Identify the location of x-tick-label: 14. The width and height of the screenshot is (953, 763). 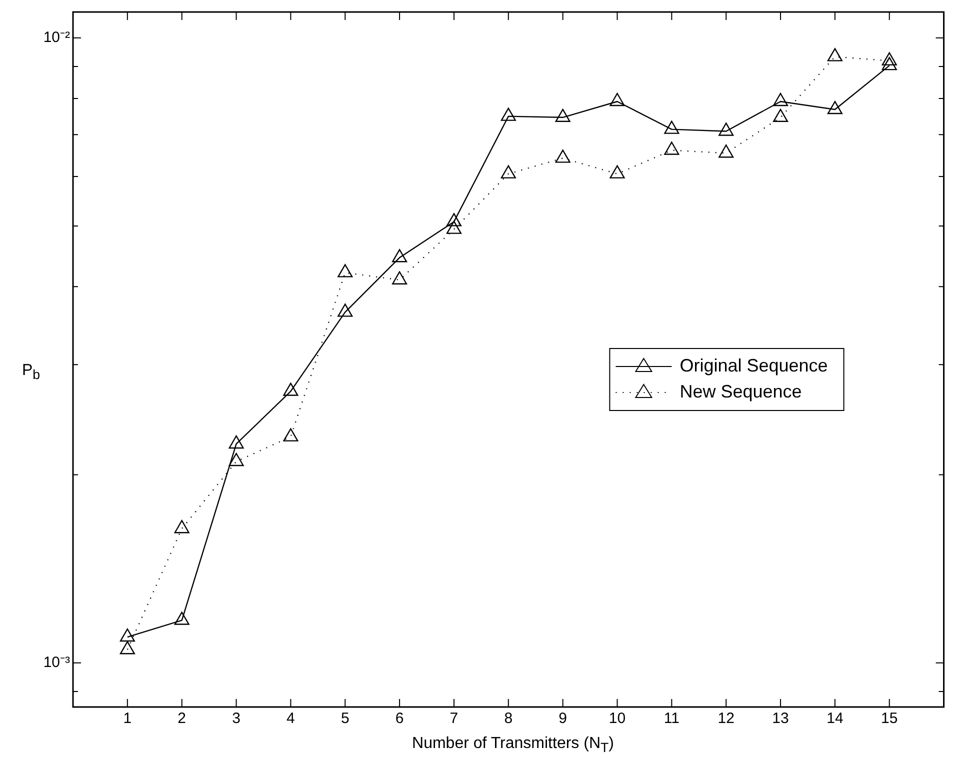
(835, 719).